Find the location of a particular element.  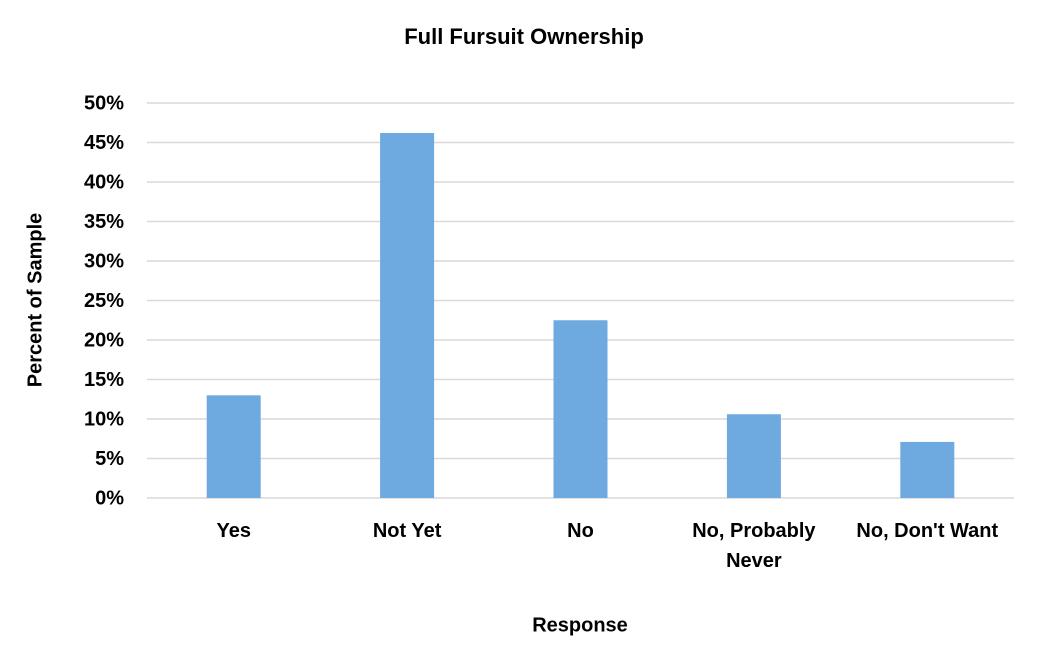

y-tick-label: 20% is located at coordinates (104, 340).